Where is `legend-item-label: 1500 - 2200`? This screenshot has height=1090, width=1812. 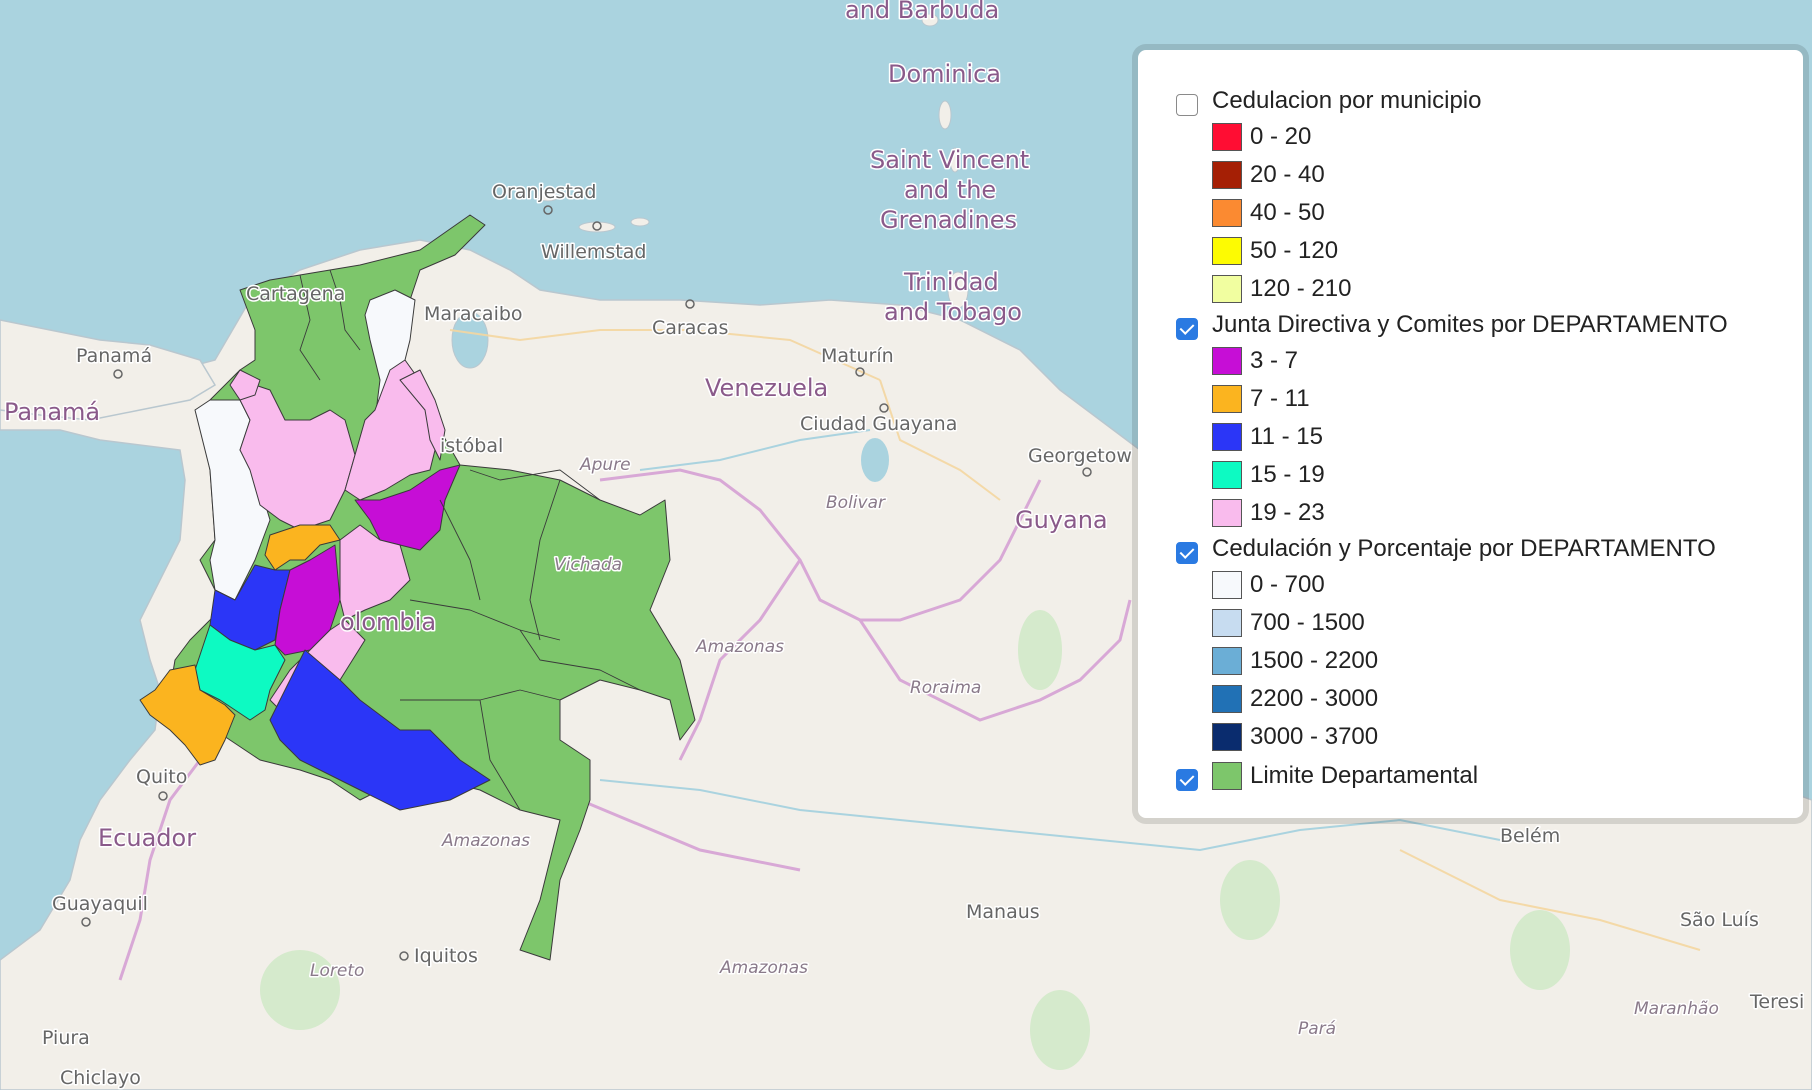
legend-item-label: 1500 - 2200 is located at coordinates (1314, 660).